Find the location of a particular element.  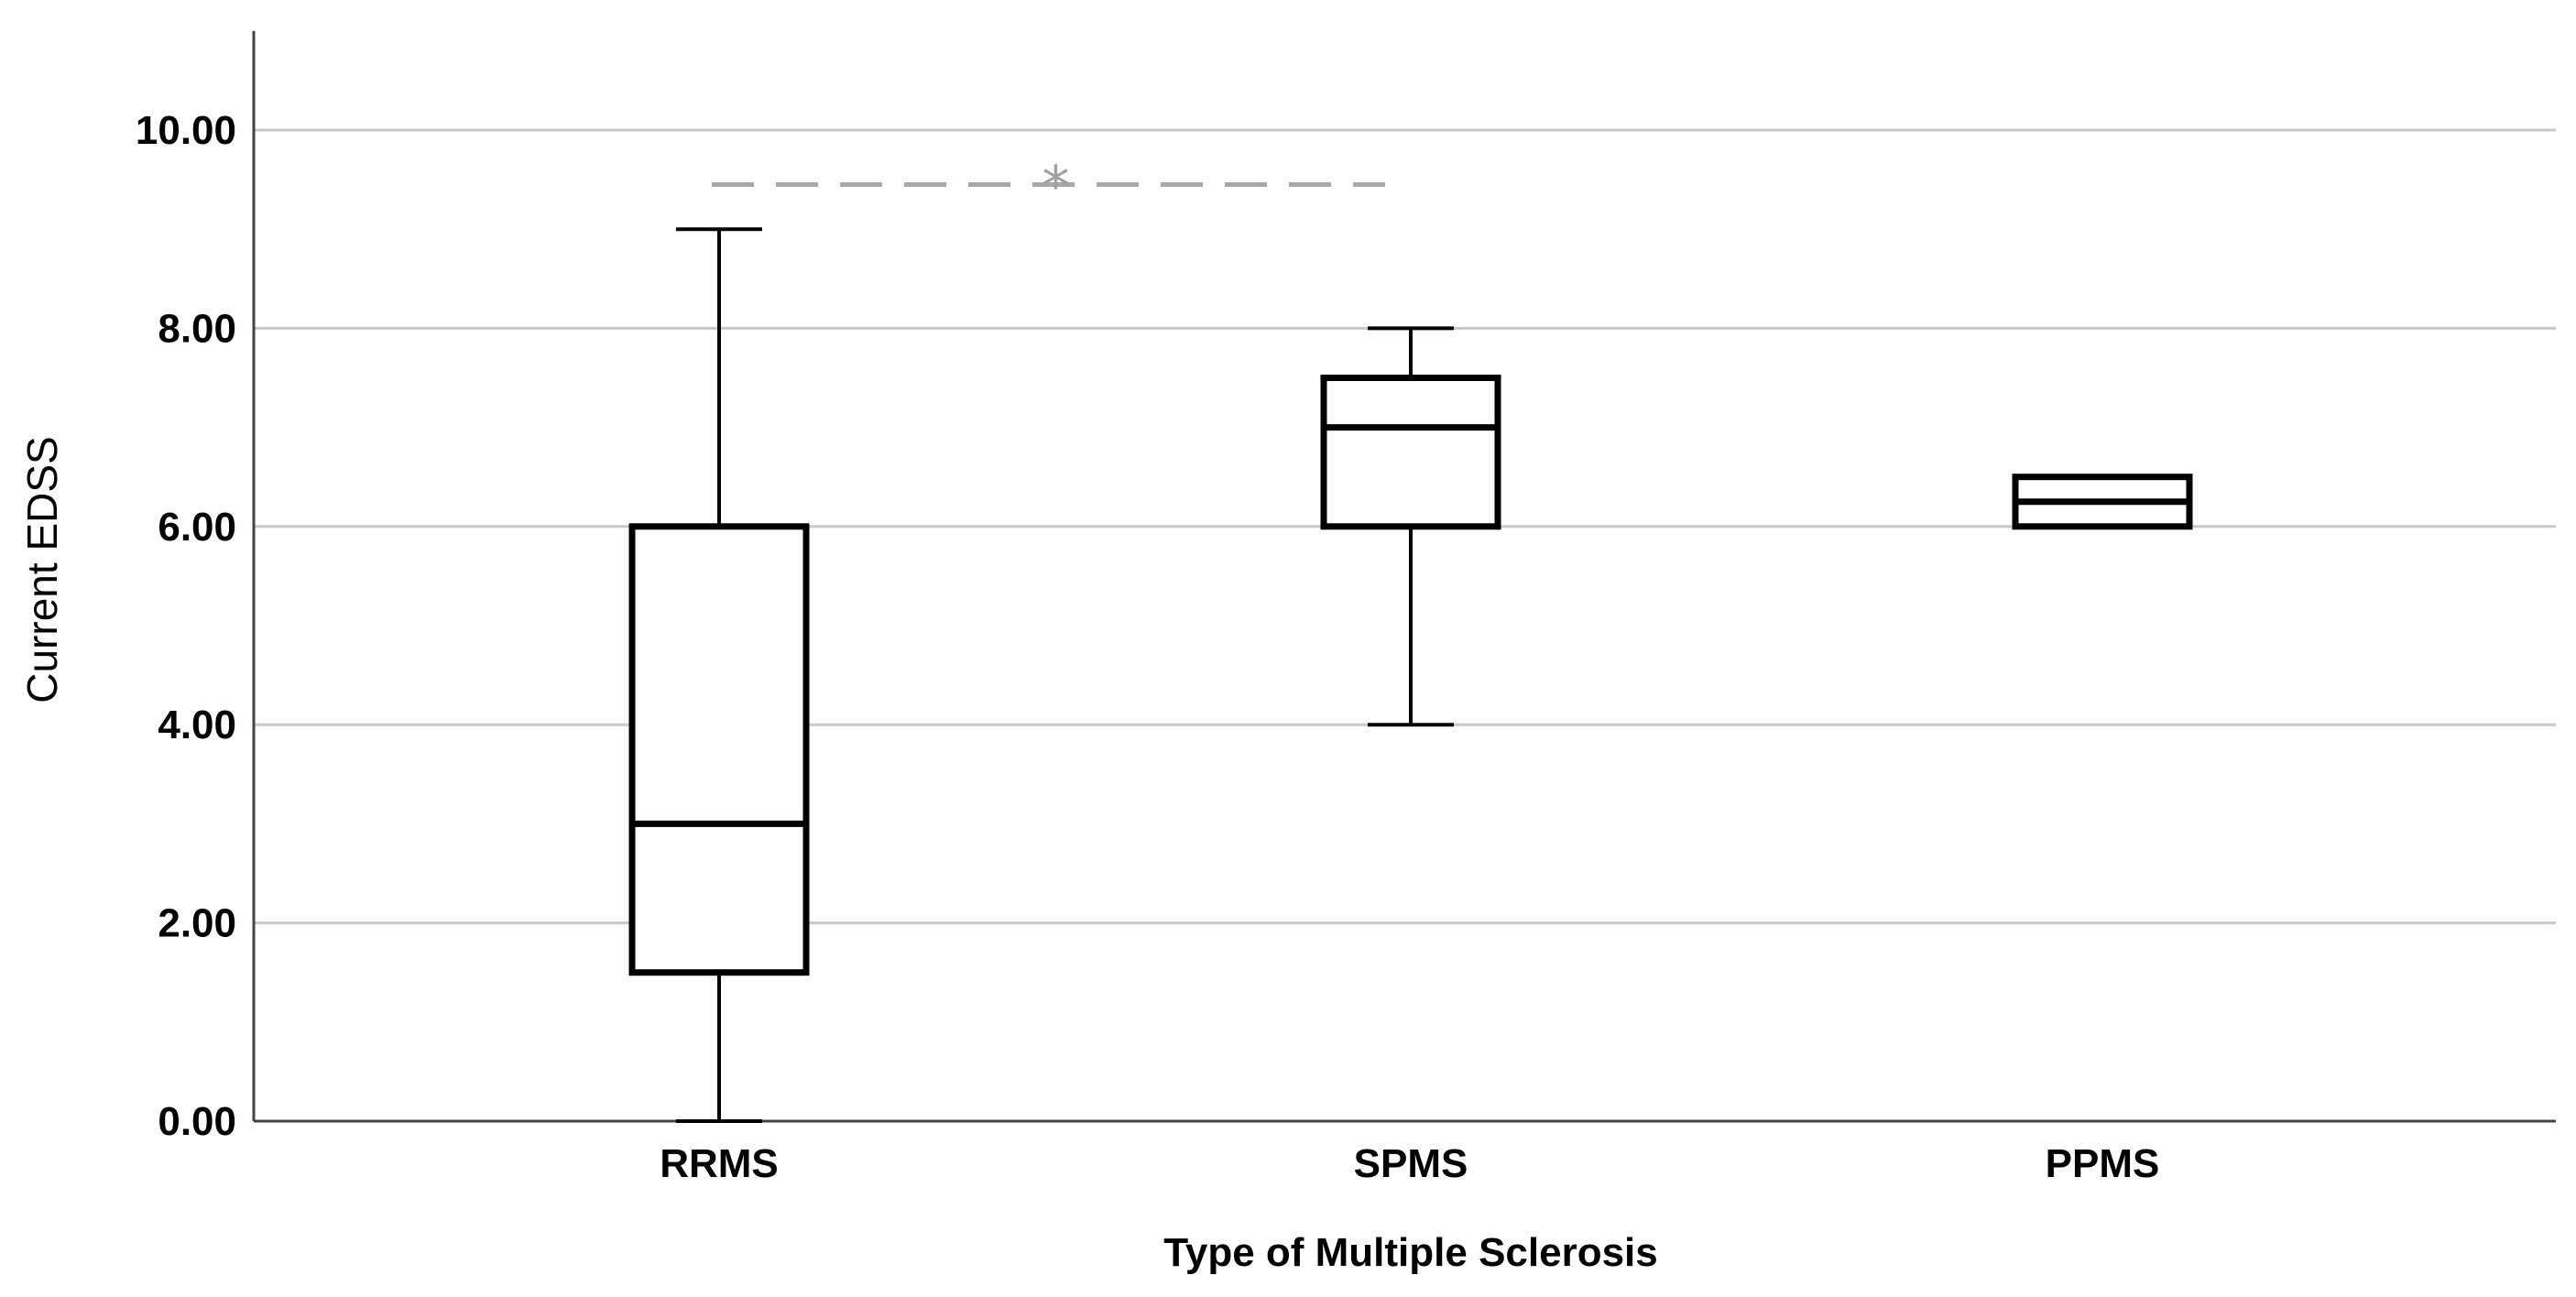

x-tick-label: PPMS is located at coordinates (2103, 1163).